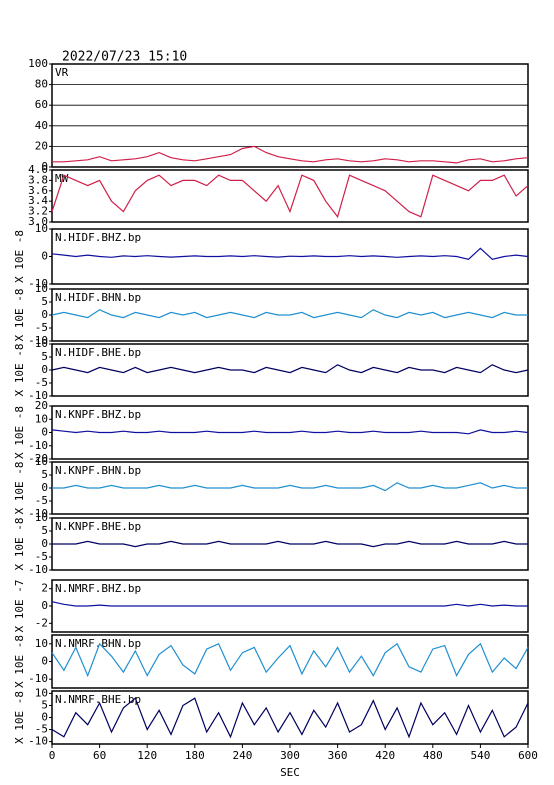 The height and width of the screenshot is (785, 554). I want to click on chart-title: 2022/07/23 15:10, so click(124, 57).